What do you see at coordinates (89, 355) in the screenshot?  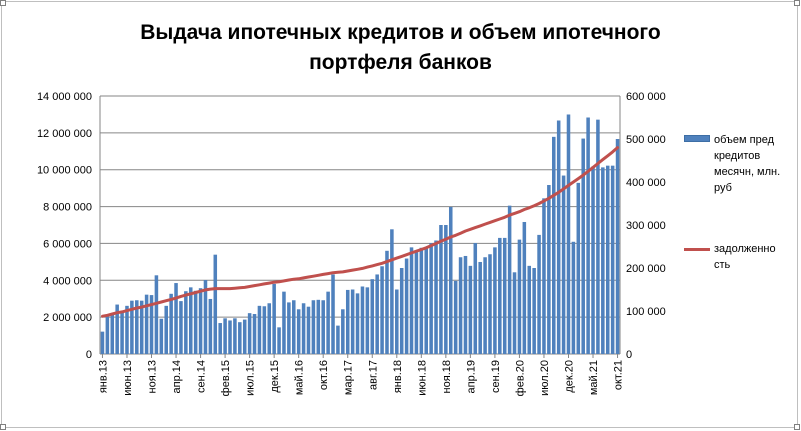 I see `left-axis-tick-label: 0` at bounding box center [89, 355].